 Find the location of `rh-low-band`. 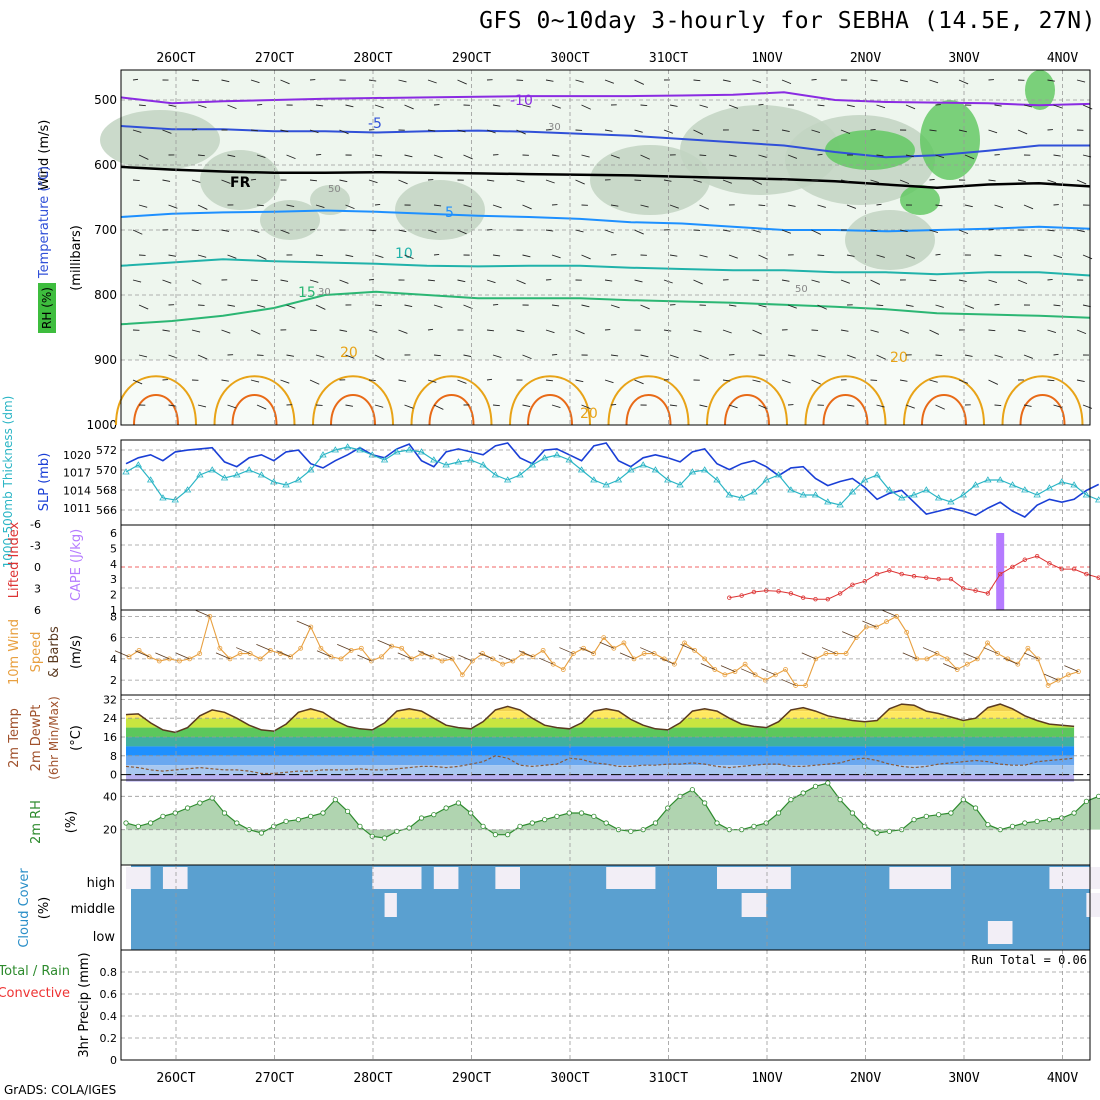

rh-low-band is located at coordinates (605, 847).